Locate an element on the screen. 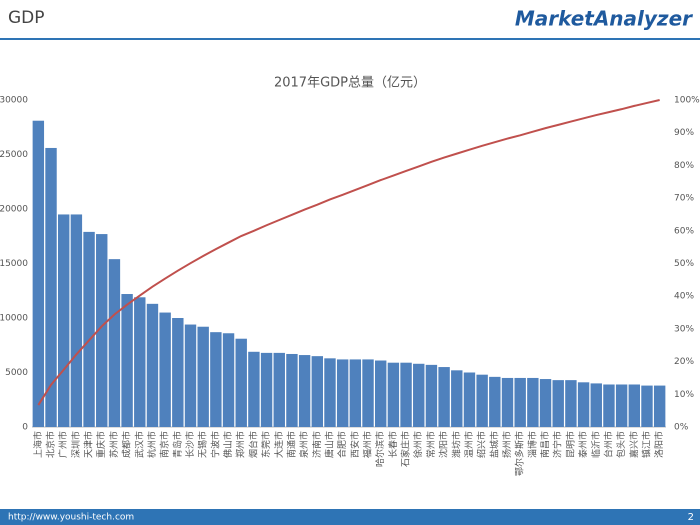 This screenshot has width=700, height=525. x-tick-label: 鄂尔多斯市 is located at coordinates (520, 453).